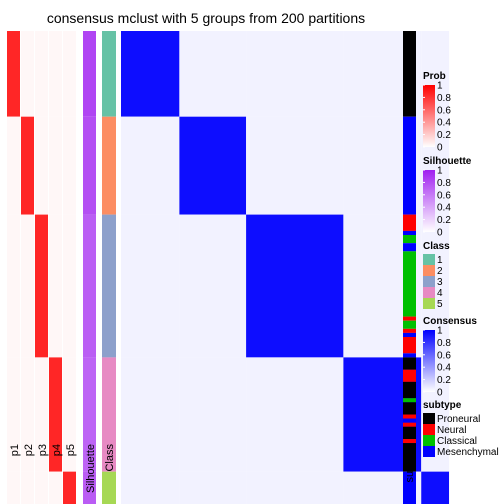  I want to click on consensus-legend-tick-2: 0.6, so click(444, 355).